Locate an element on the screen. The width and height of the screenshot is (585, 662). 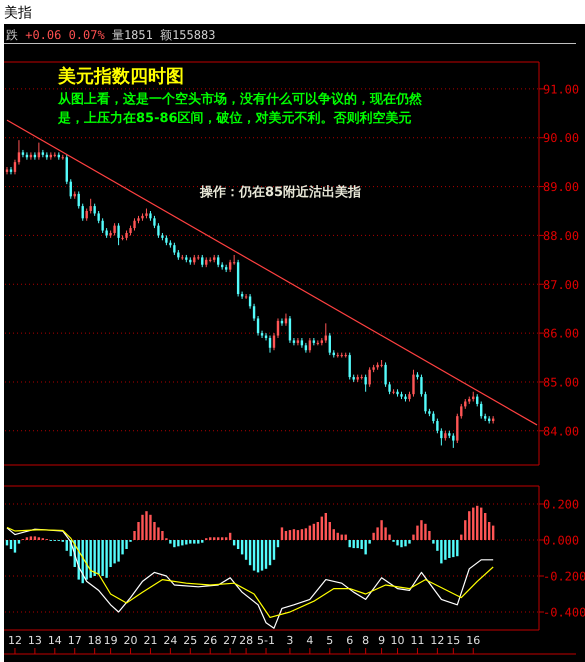
y-tick-label: 89.00 is located at coordinates (561, 187).